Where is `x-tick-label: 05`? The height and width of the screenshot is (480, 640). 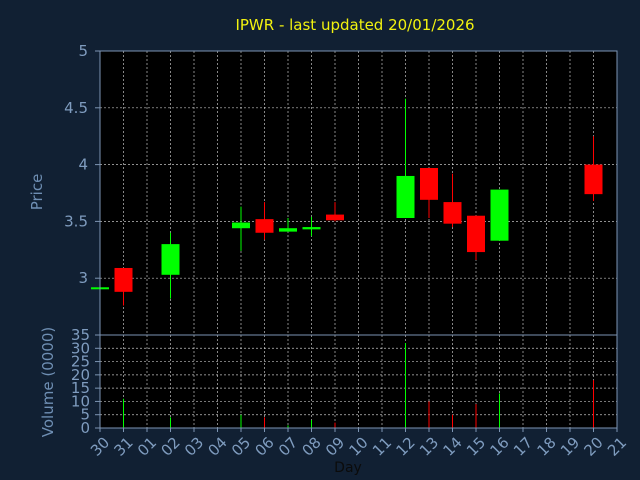 x-tick-label: 05 is located at coordinates (241, 447).